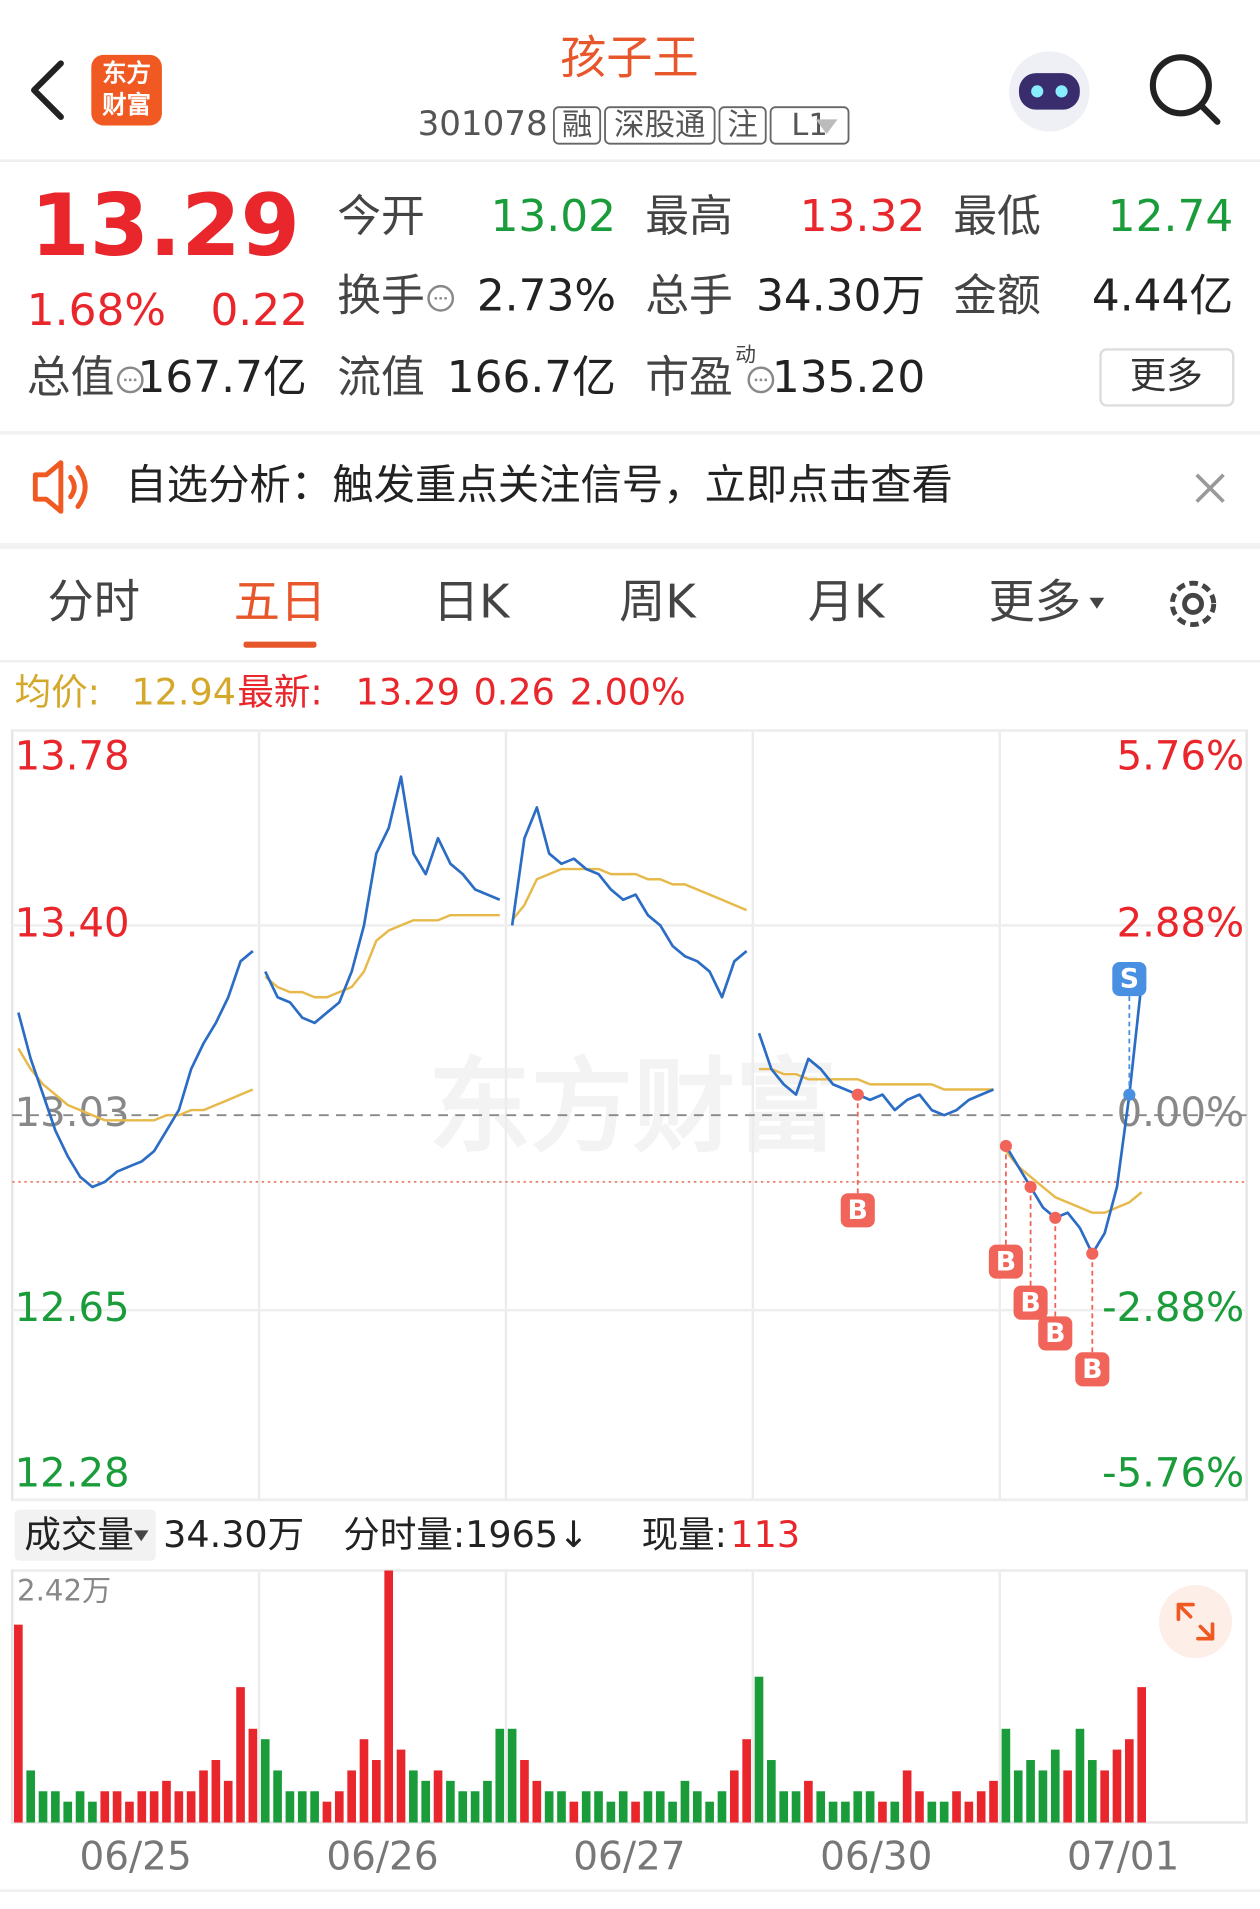 The width and height of the screenshot is (1260, 1909). I want to click on tab-dropdown, so click(1097, 603).